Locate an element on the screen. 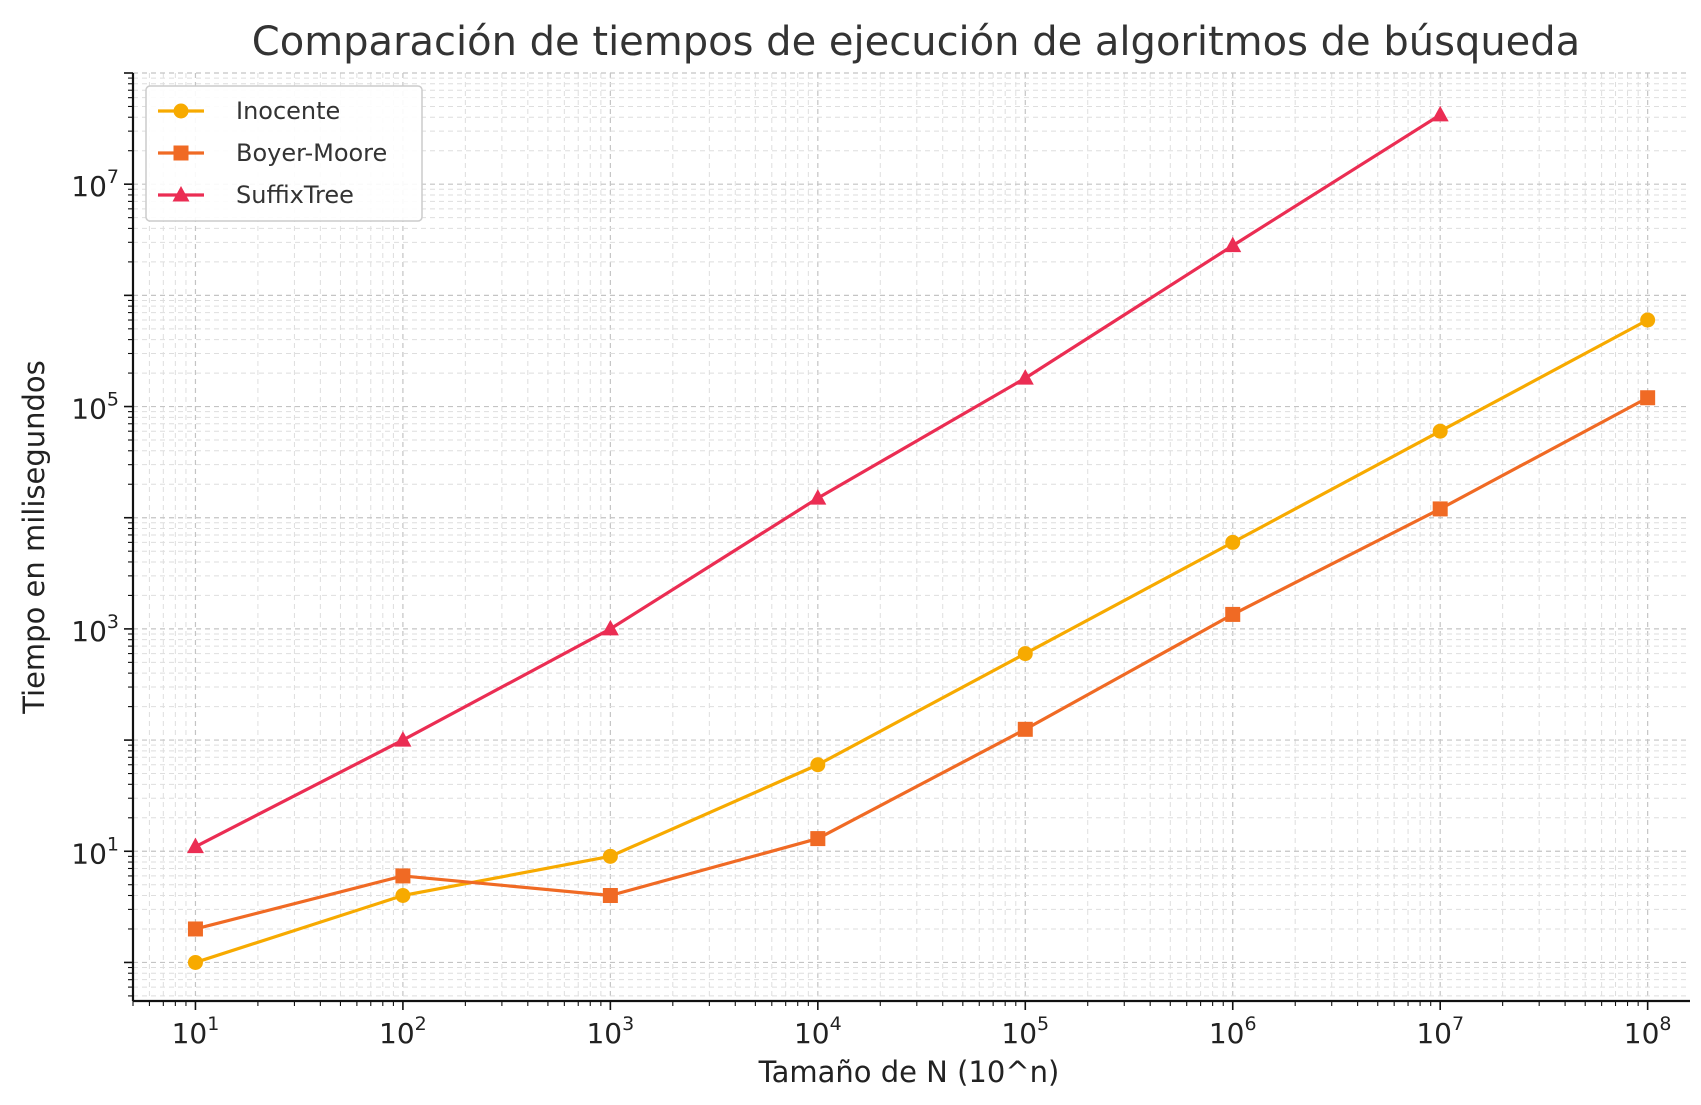 The width and height of the screenshot is (1701, 1105). x-tick-label: 10² is located at coordinates (403, 1031).